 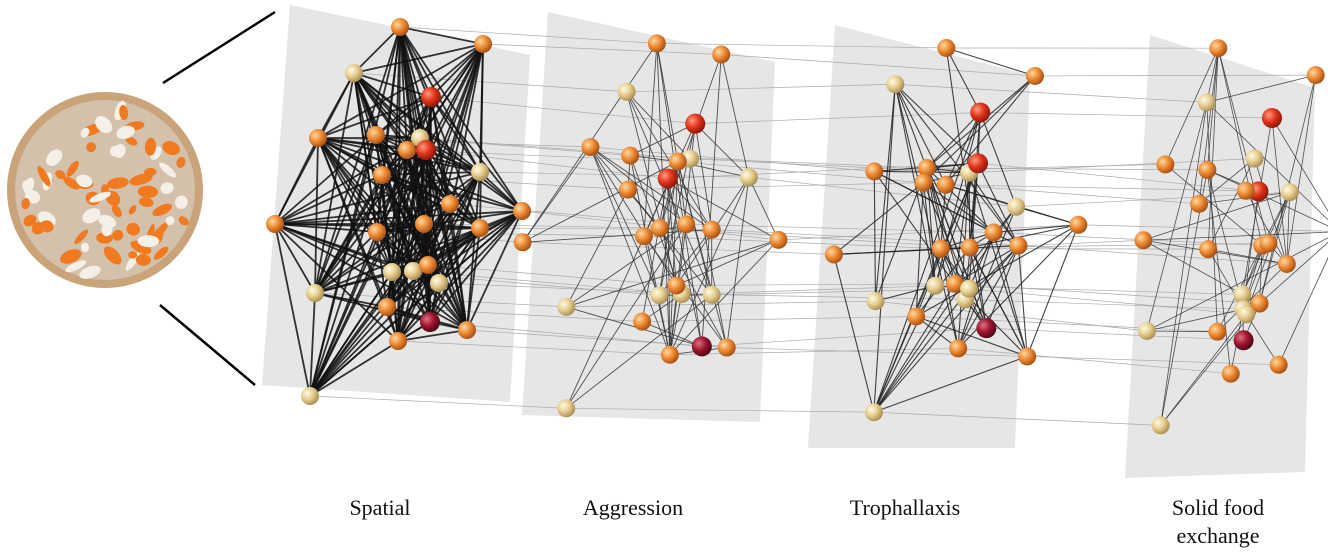 I want to click on panel, so click(x=648, y=217).